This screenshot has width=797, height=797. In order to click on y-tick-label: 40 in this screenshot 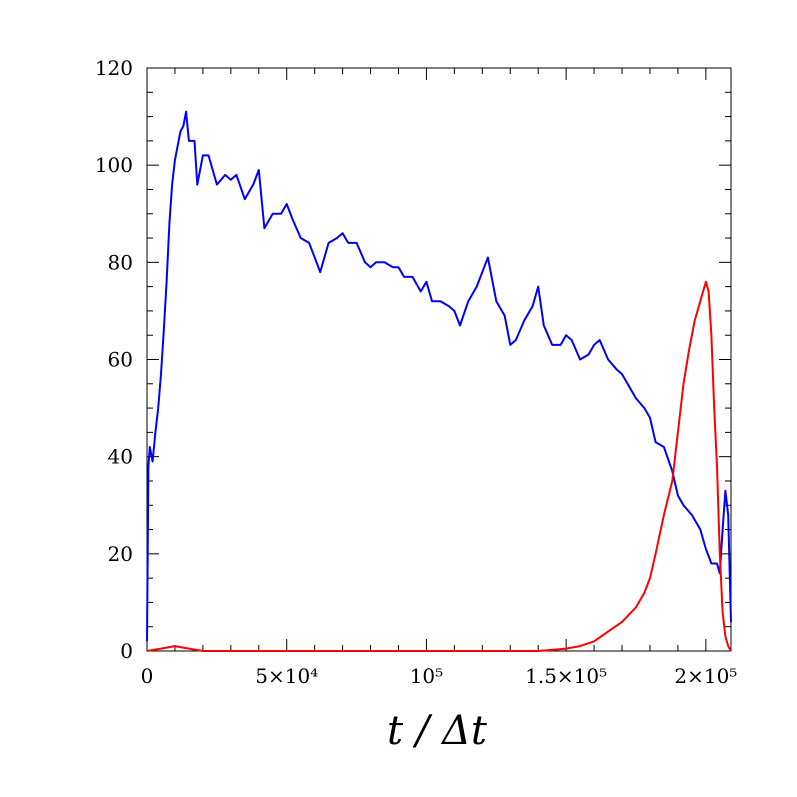, I will do `click(120, 457)`.